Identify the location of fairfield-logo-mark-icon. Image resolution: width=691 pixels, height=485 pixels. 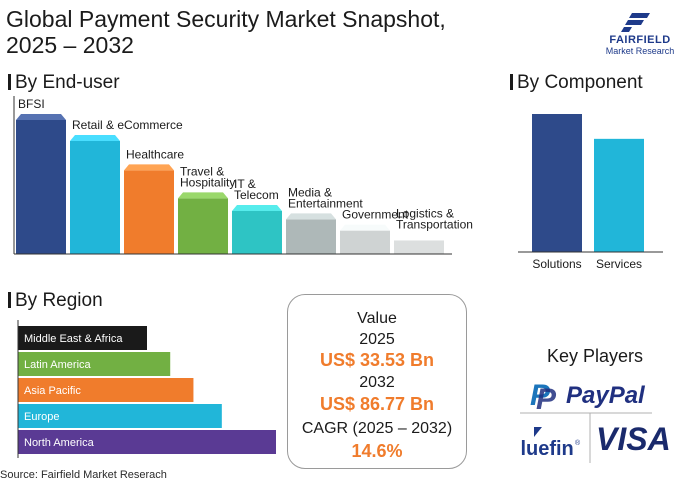
(635, 22).